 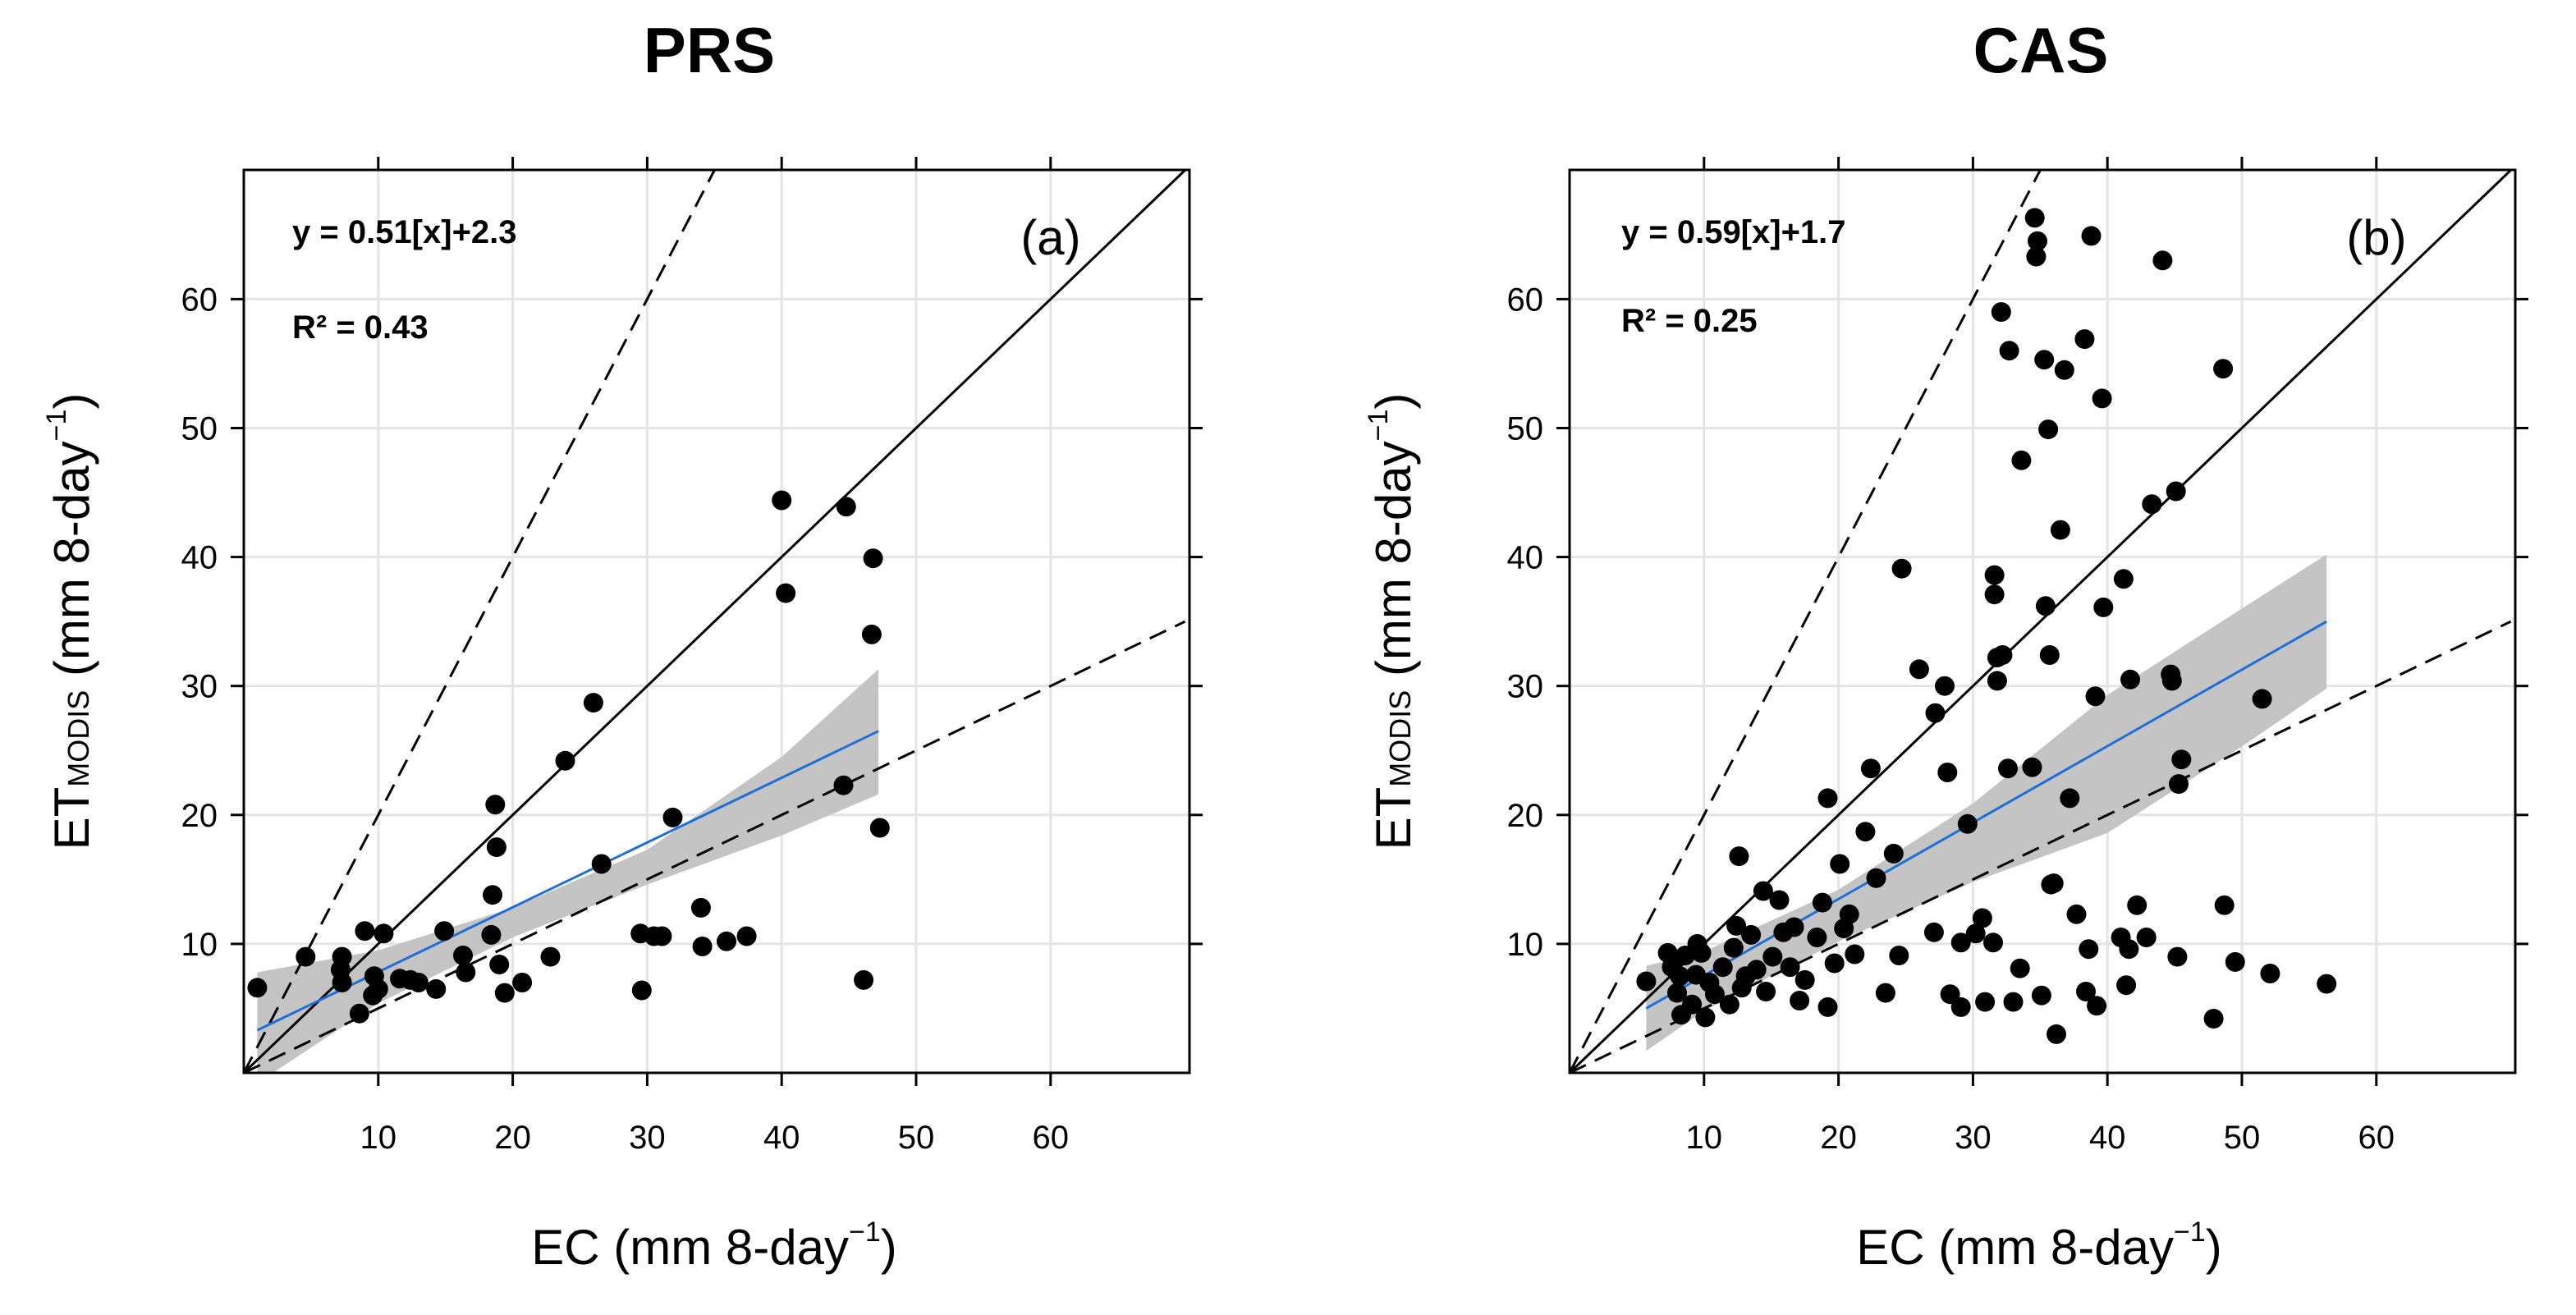 What do you see at coordinates (1734, 232) in the screenshot?
I see `equation-text: y = 0.59[x]+1.7` at bounding box center [1734, 232].